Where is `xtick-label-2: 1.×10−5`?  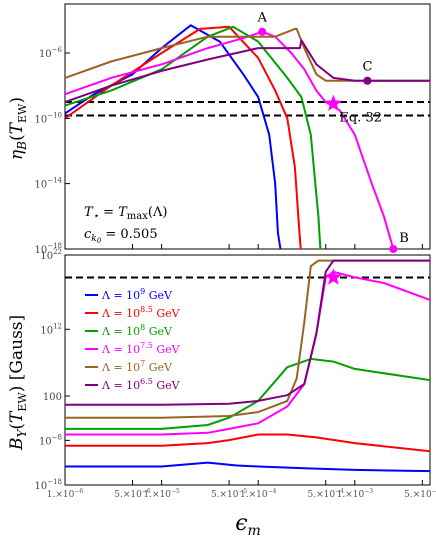
xtick-label-2: 1.×10−5 is located at coordinates (161, 494).